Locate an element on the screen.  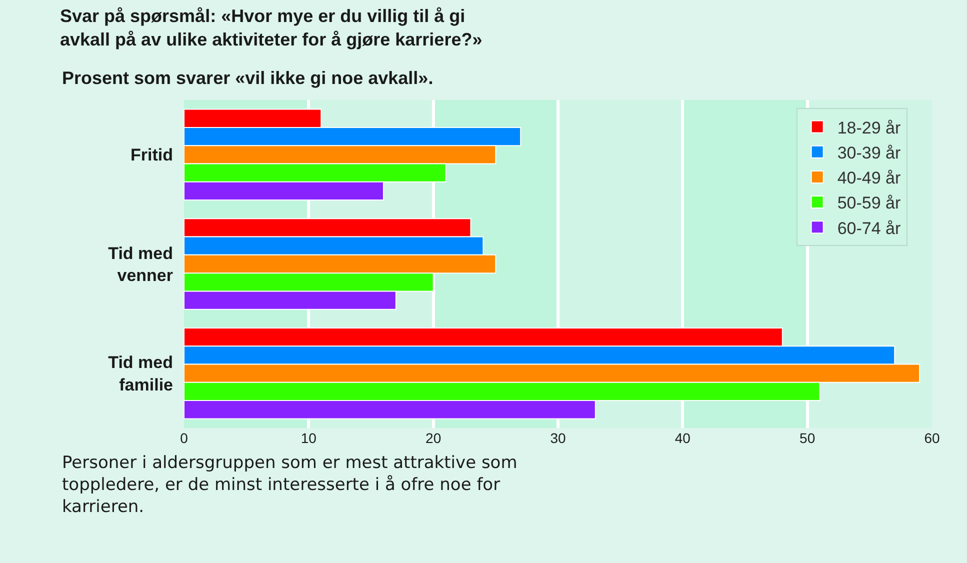
x-tick-label: 0 is located at coordinates (184, 438).